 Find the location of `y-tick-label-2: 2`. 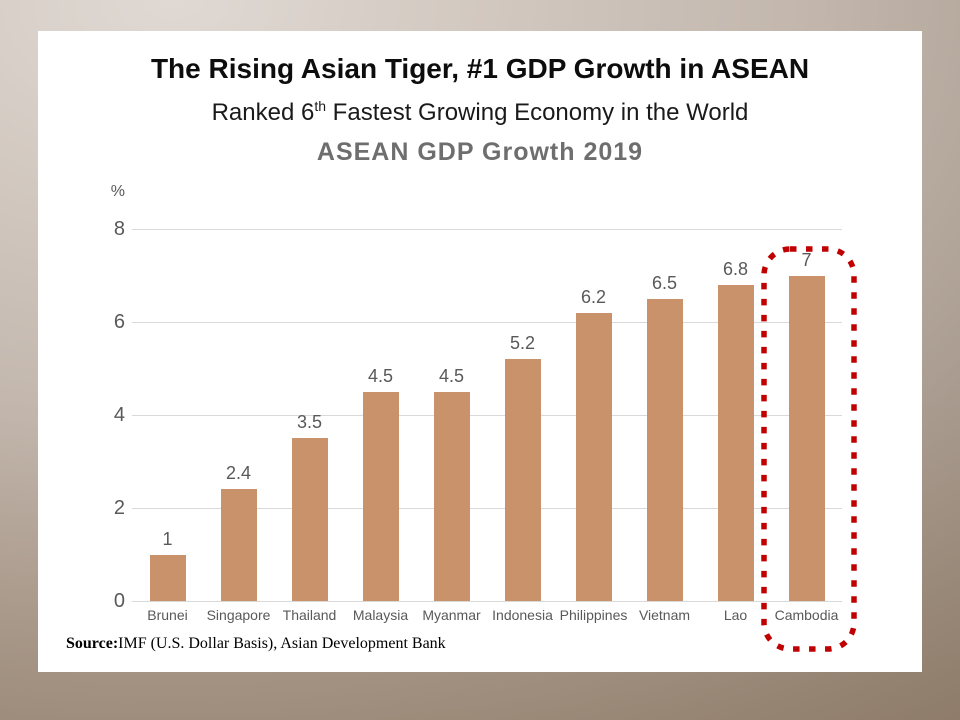

y-tick-label-2: 2 is located at coordinates (119, 508).